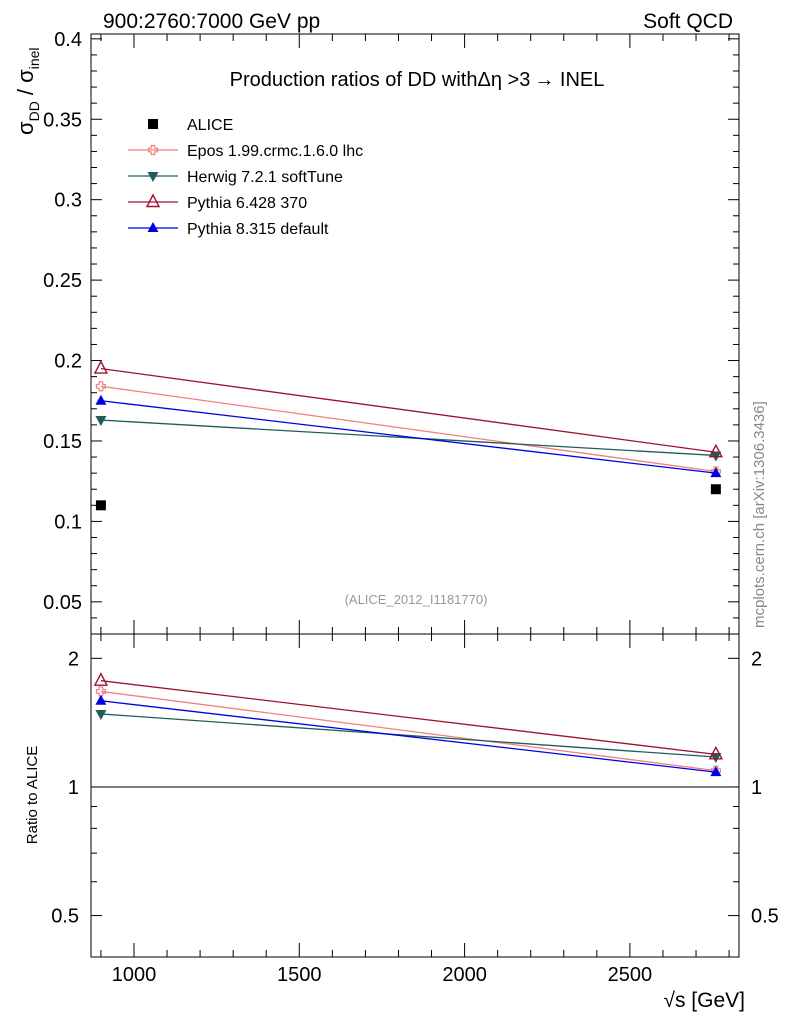 This screenshot has height=1024, width=786. Describe the element at coordinates (153, 177) in the screenshot. I see `legend-marker-herwig` at that location.